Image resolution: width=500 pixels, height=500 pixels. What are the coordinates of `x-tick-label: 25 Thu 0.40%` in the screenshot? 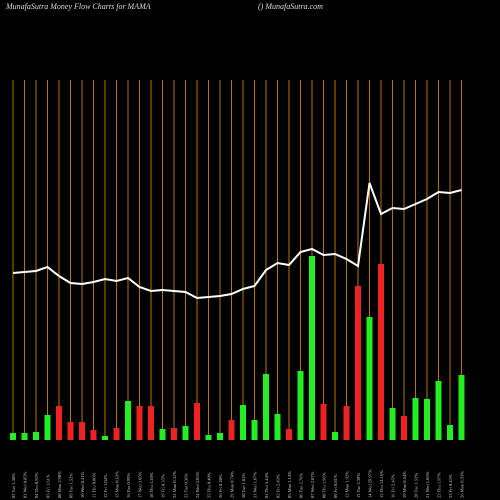 It's located at (209, 485).